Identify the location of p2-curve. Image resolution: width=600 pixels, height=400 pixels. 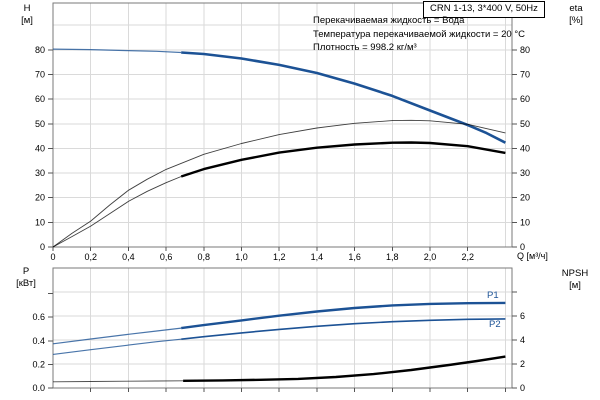
(343, 329).